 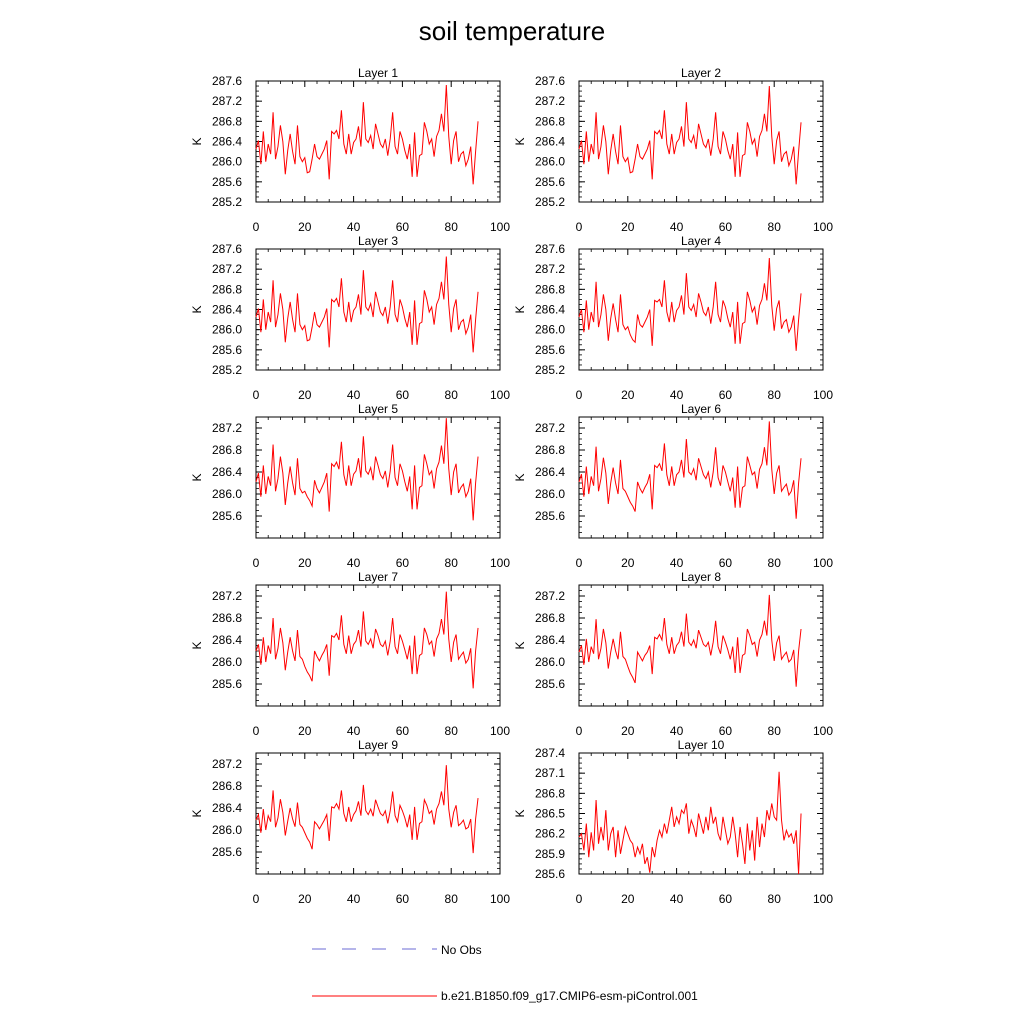 I want to click on layer-6-title: Layer 6, so click(x=701, y=409).